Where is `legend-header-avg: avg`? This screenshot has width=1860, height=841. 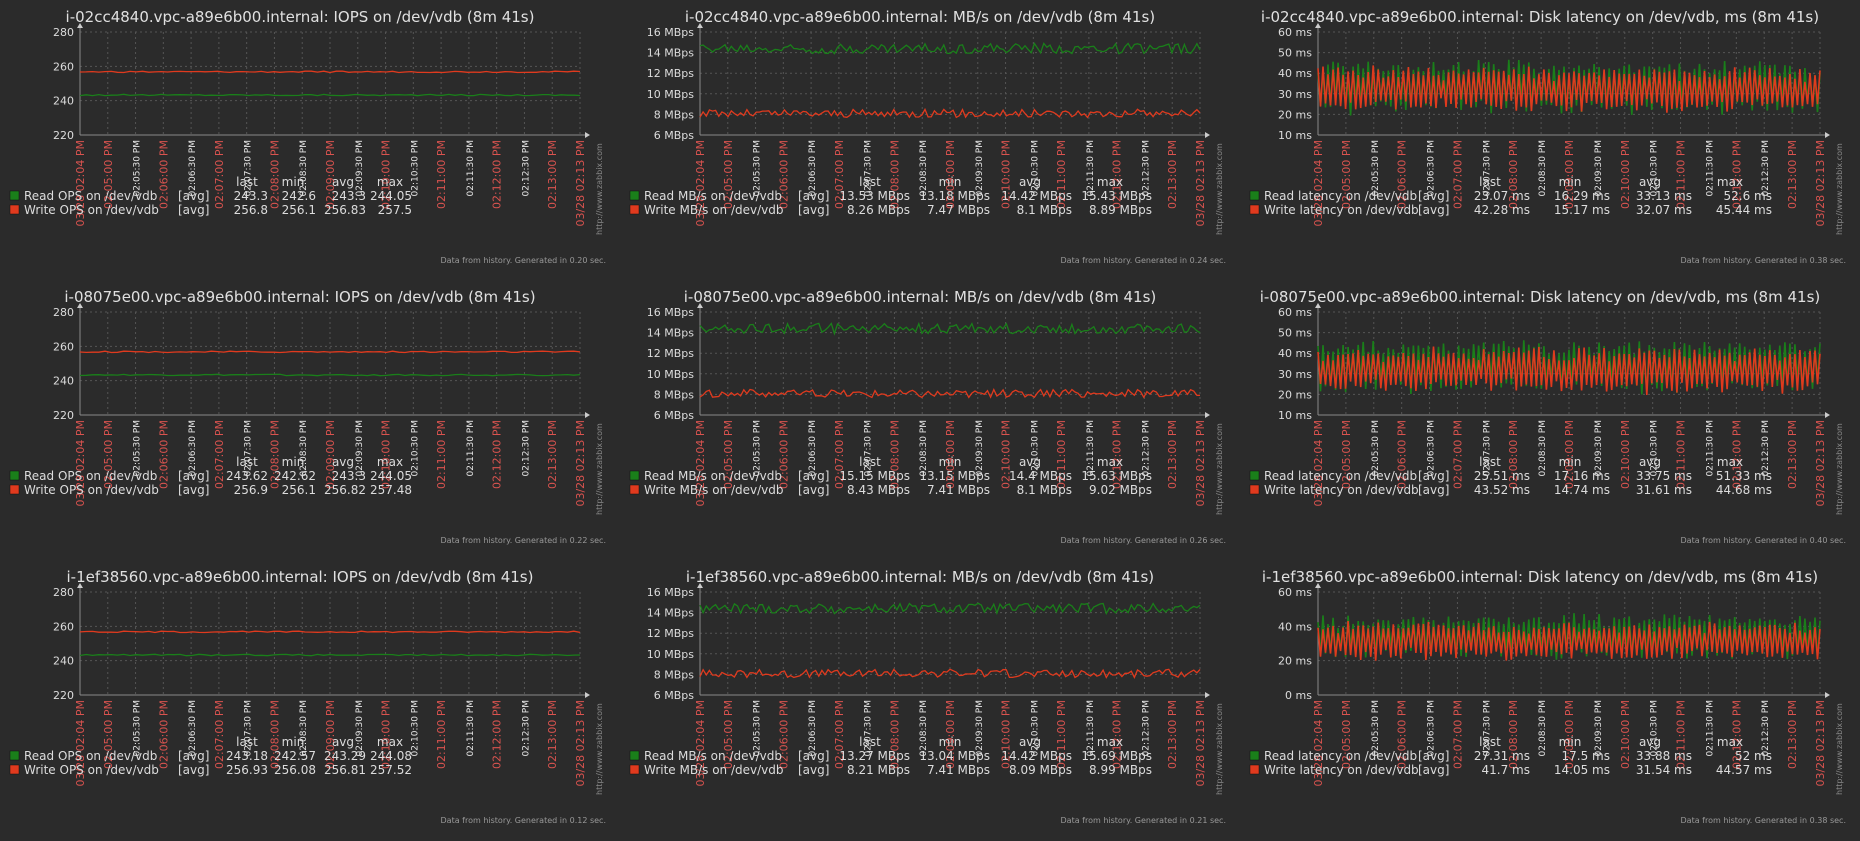
legend-header-avg: avg is located at coordinates (1030, 742).